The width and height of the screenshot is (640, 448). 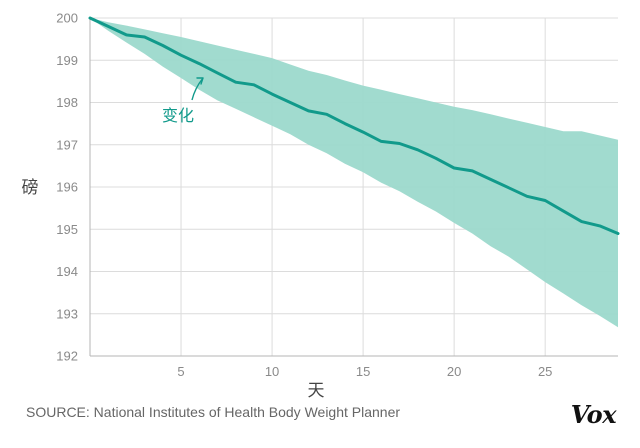 I want to click on y-tick-label-197: 197, so click(x=67, y=144).